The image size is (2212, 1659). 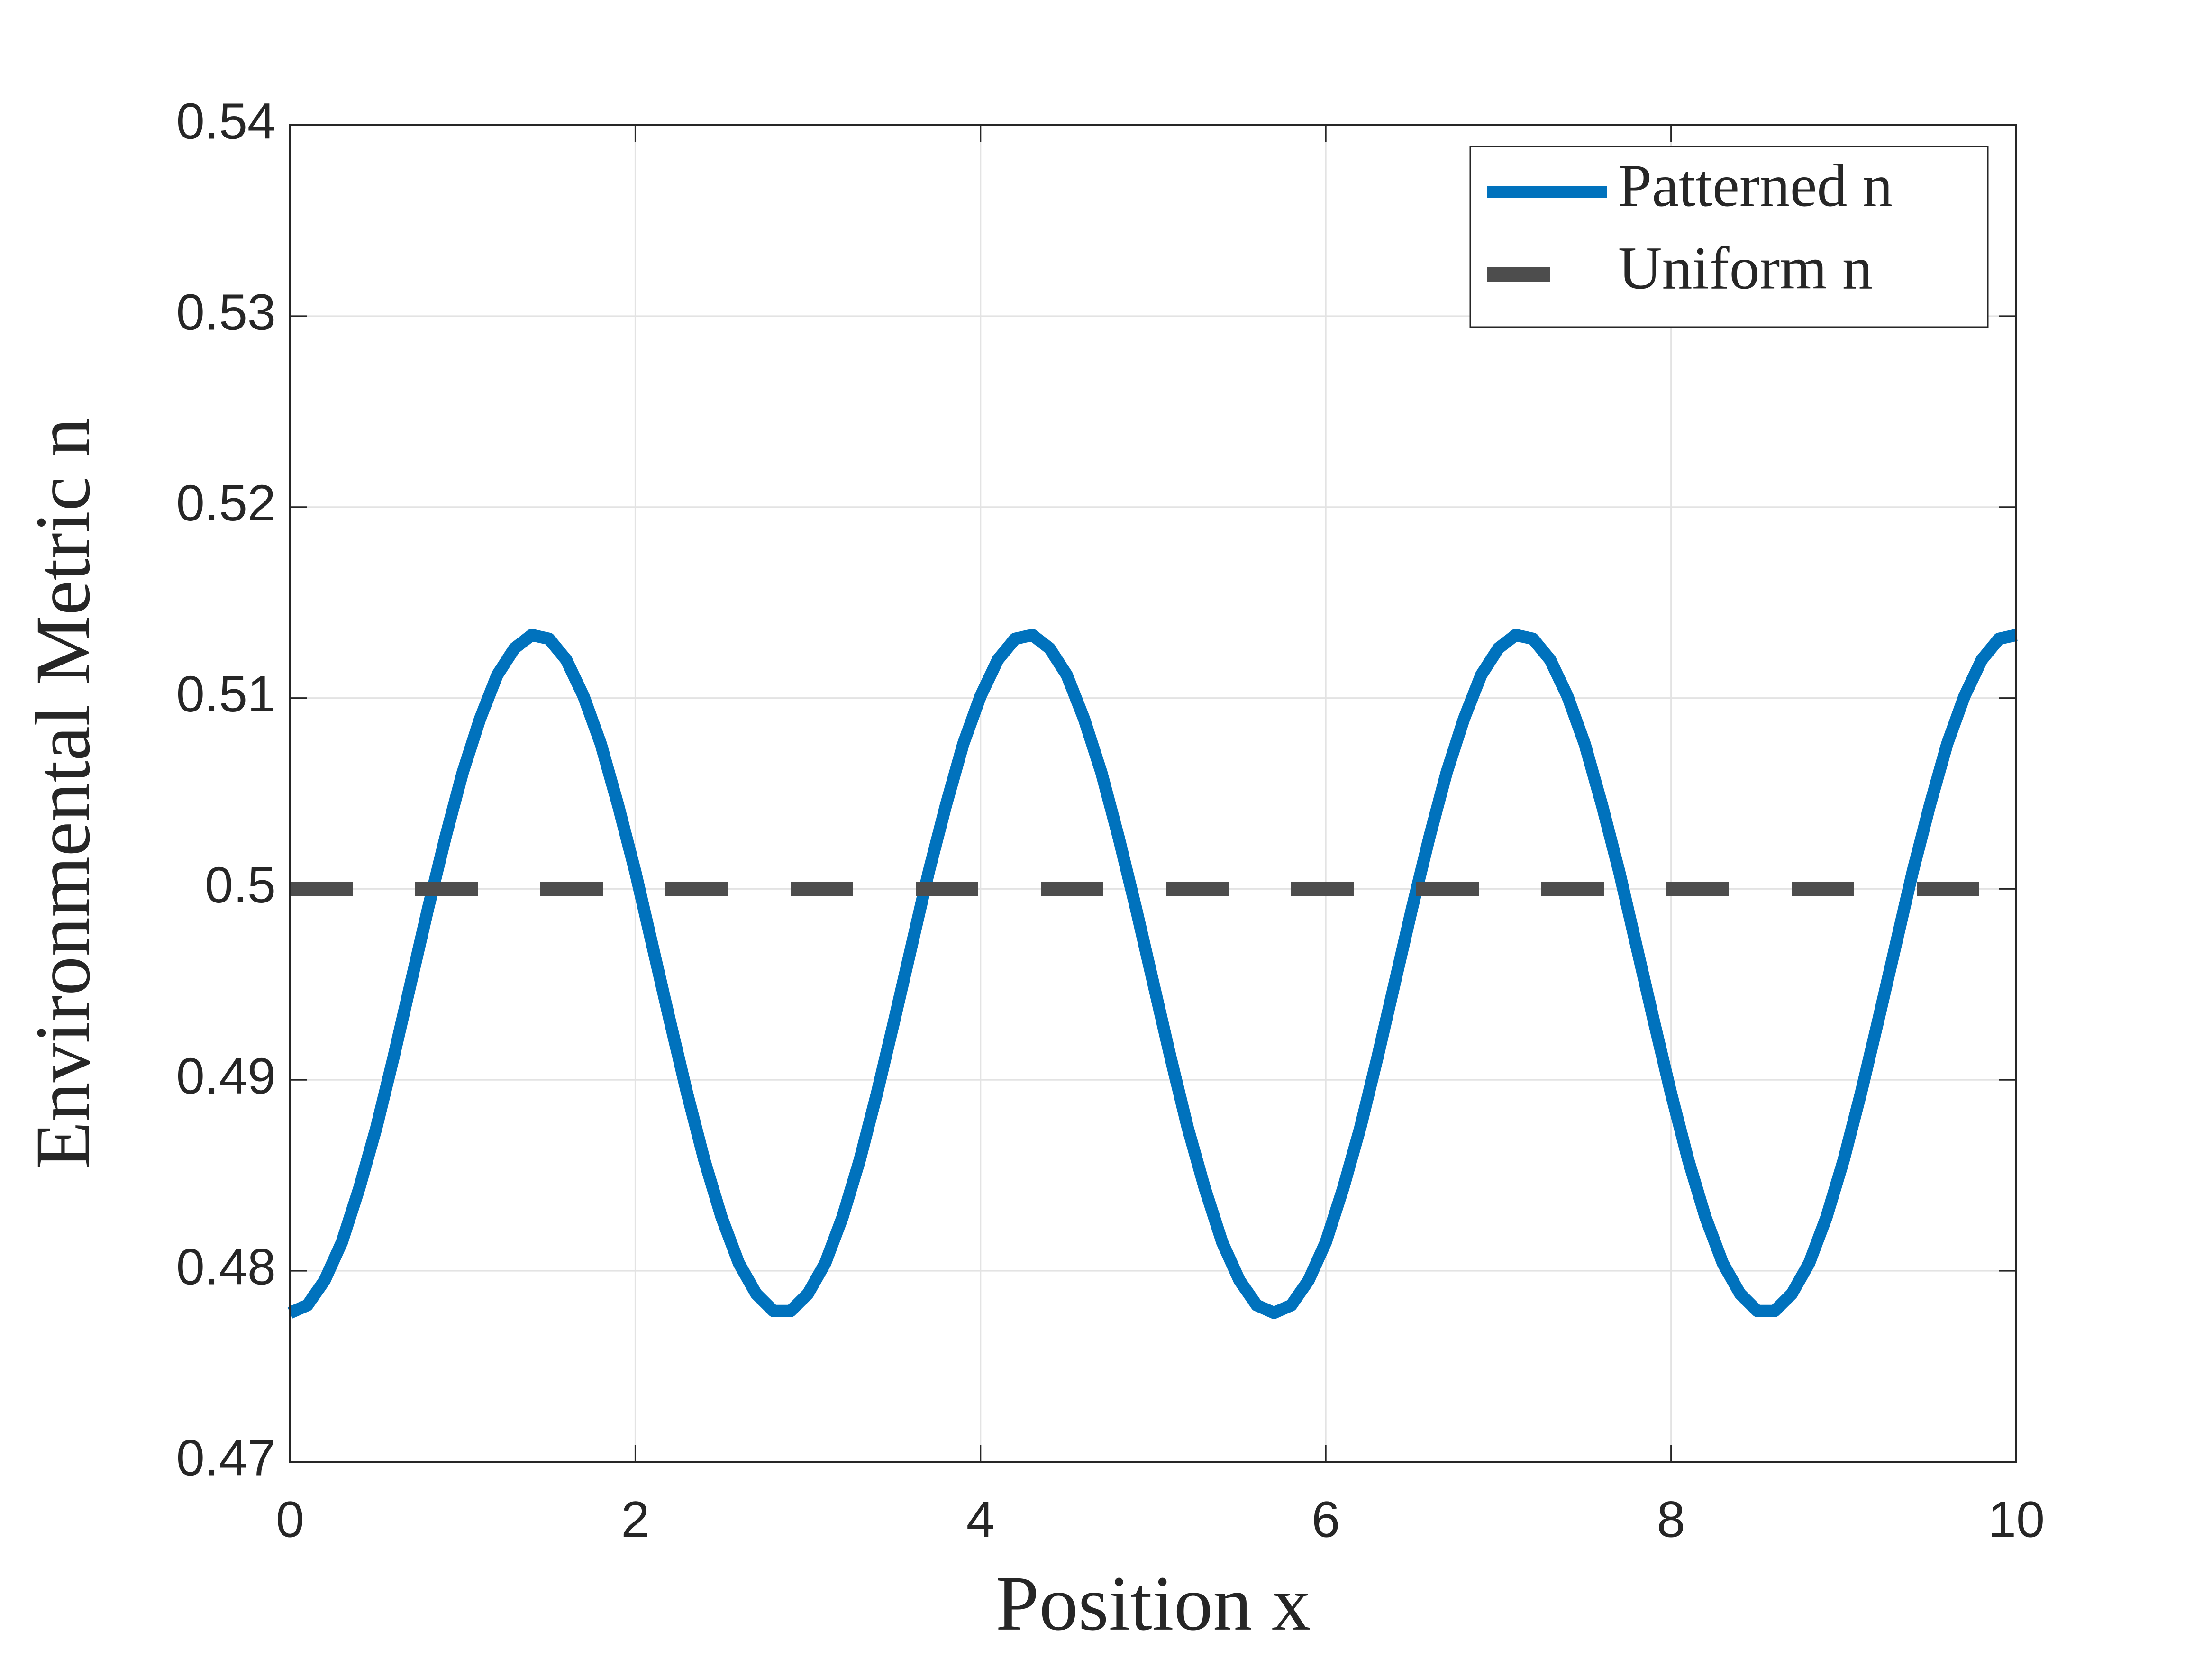 I want to click on y-tick-label: 0.51, so click(x=226, y=693).